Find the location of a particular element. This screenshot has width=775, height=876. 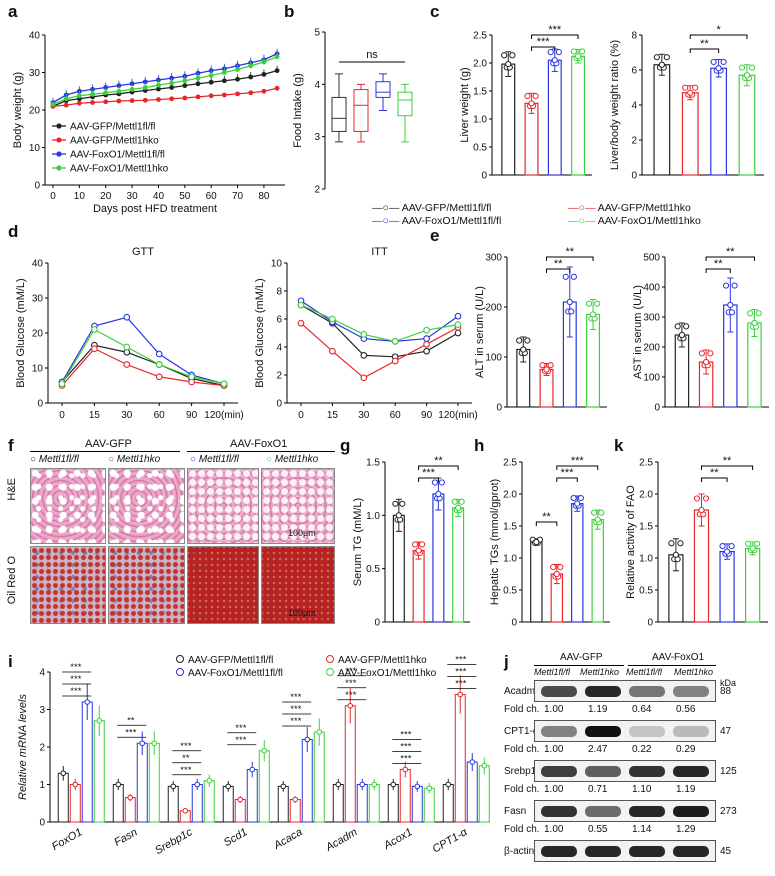

chart-c-liver-weight: 0 0.5 1.0 1.5 2.0 2.5 Liver weight (g) ****** is located at coordinates (525, 103).